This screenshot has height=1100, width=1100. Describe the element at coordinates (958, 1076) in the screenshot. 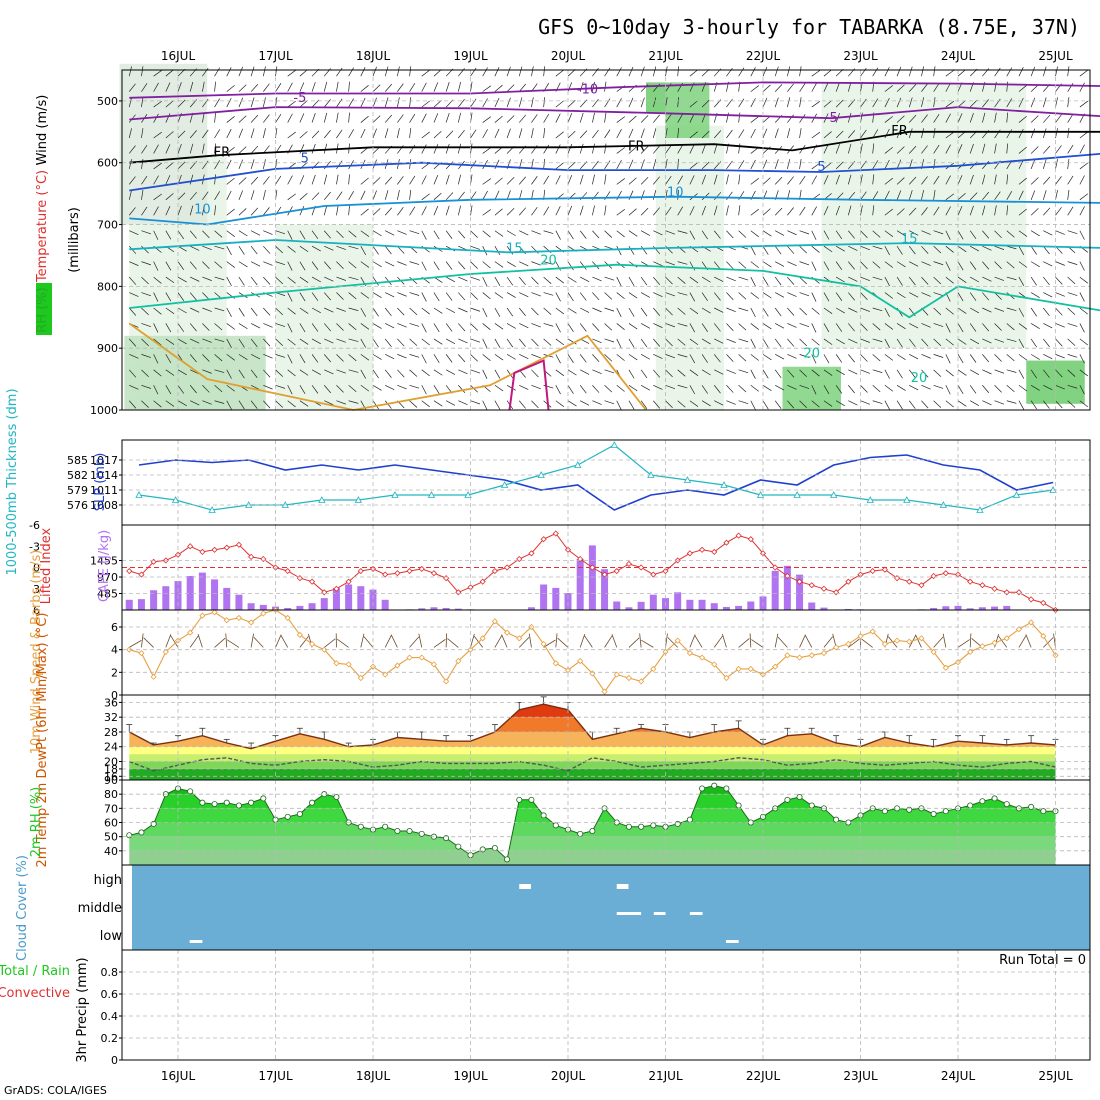

I see `date-label-bottom: 24JUL` at that location.